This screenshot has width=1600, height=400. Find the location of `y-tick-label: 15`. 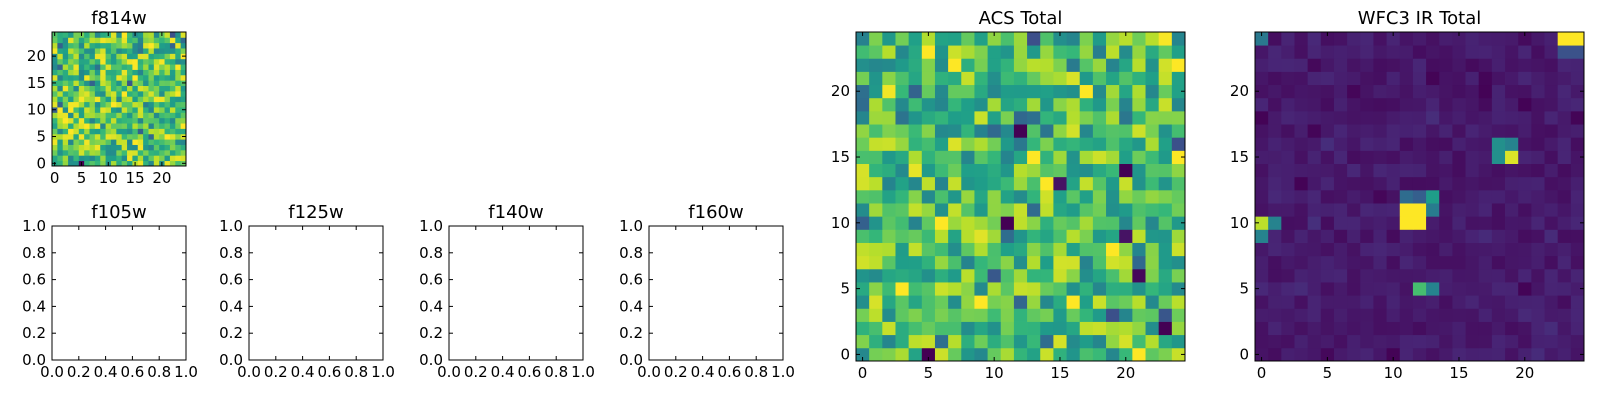

y-tick-label: 15 is located at coordinates (36, 83).